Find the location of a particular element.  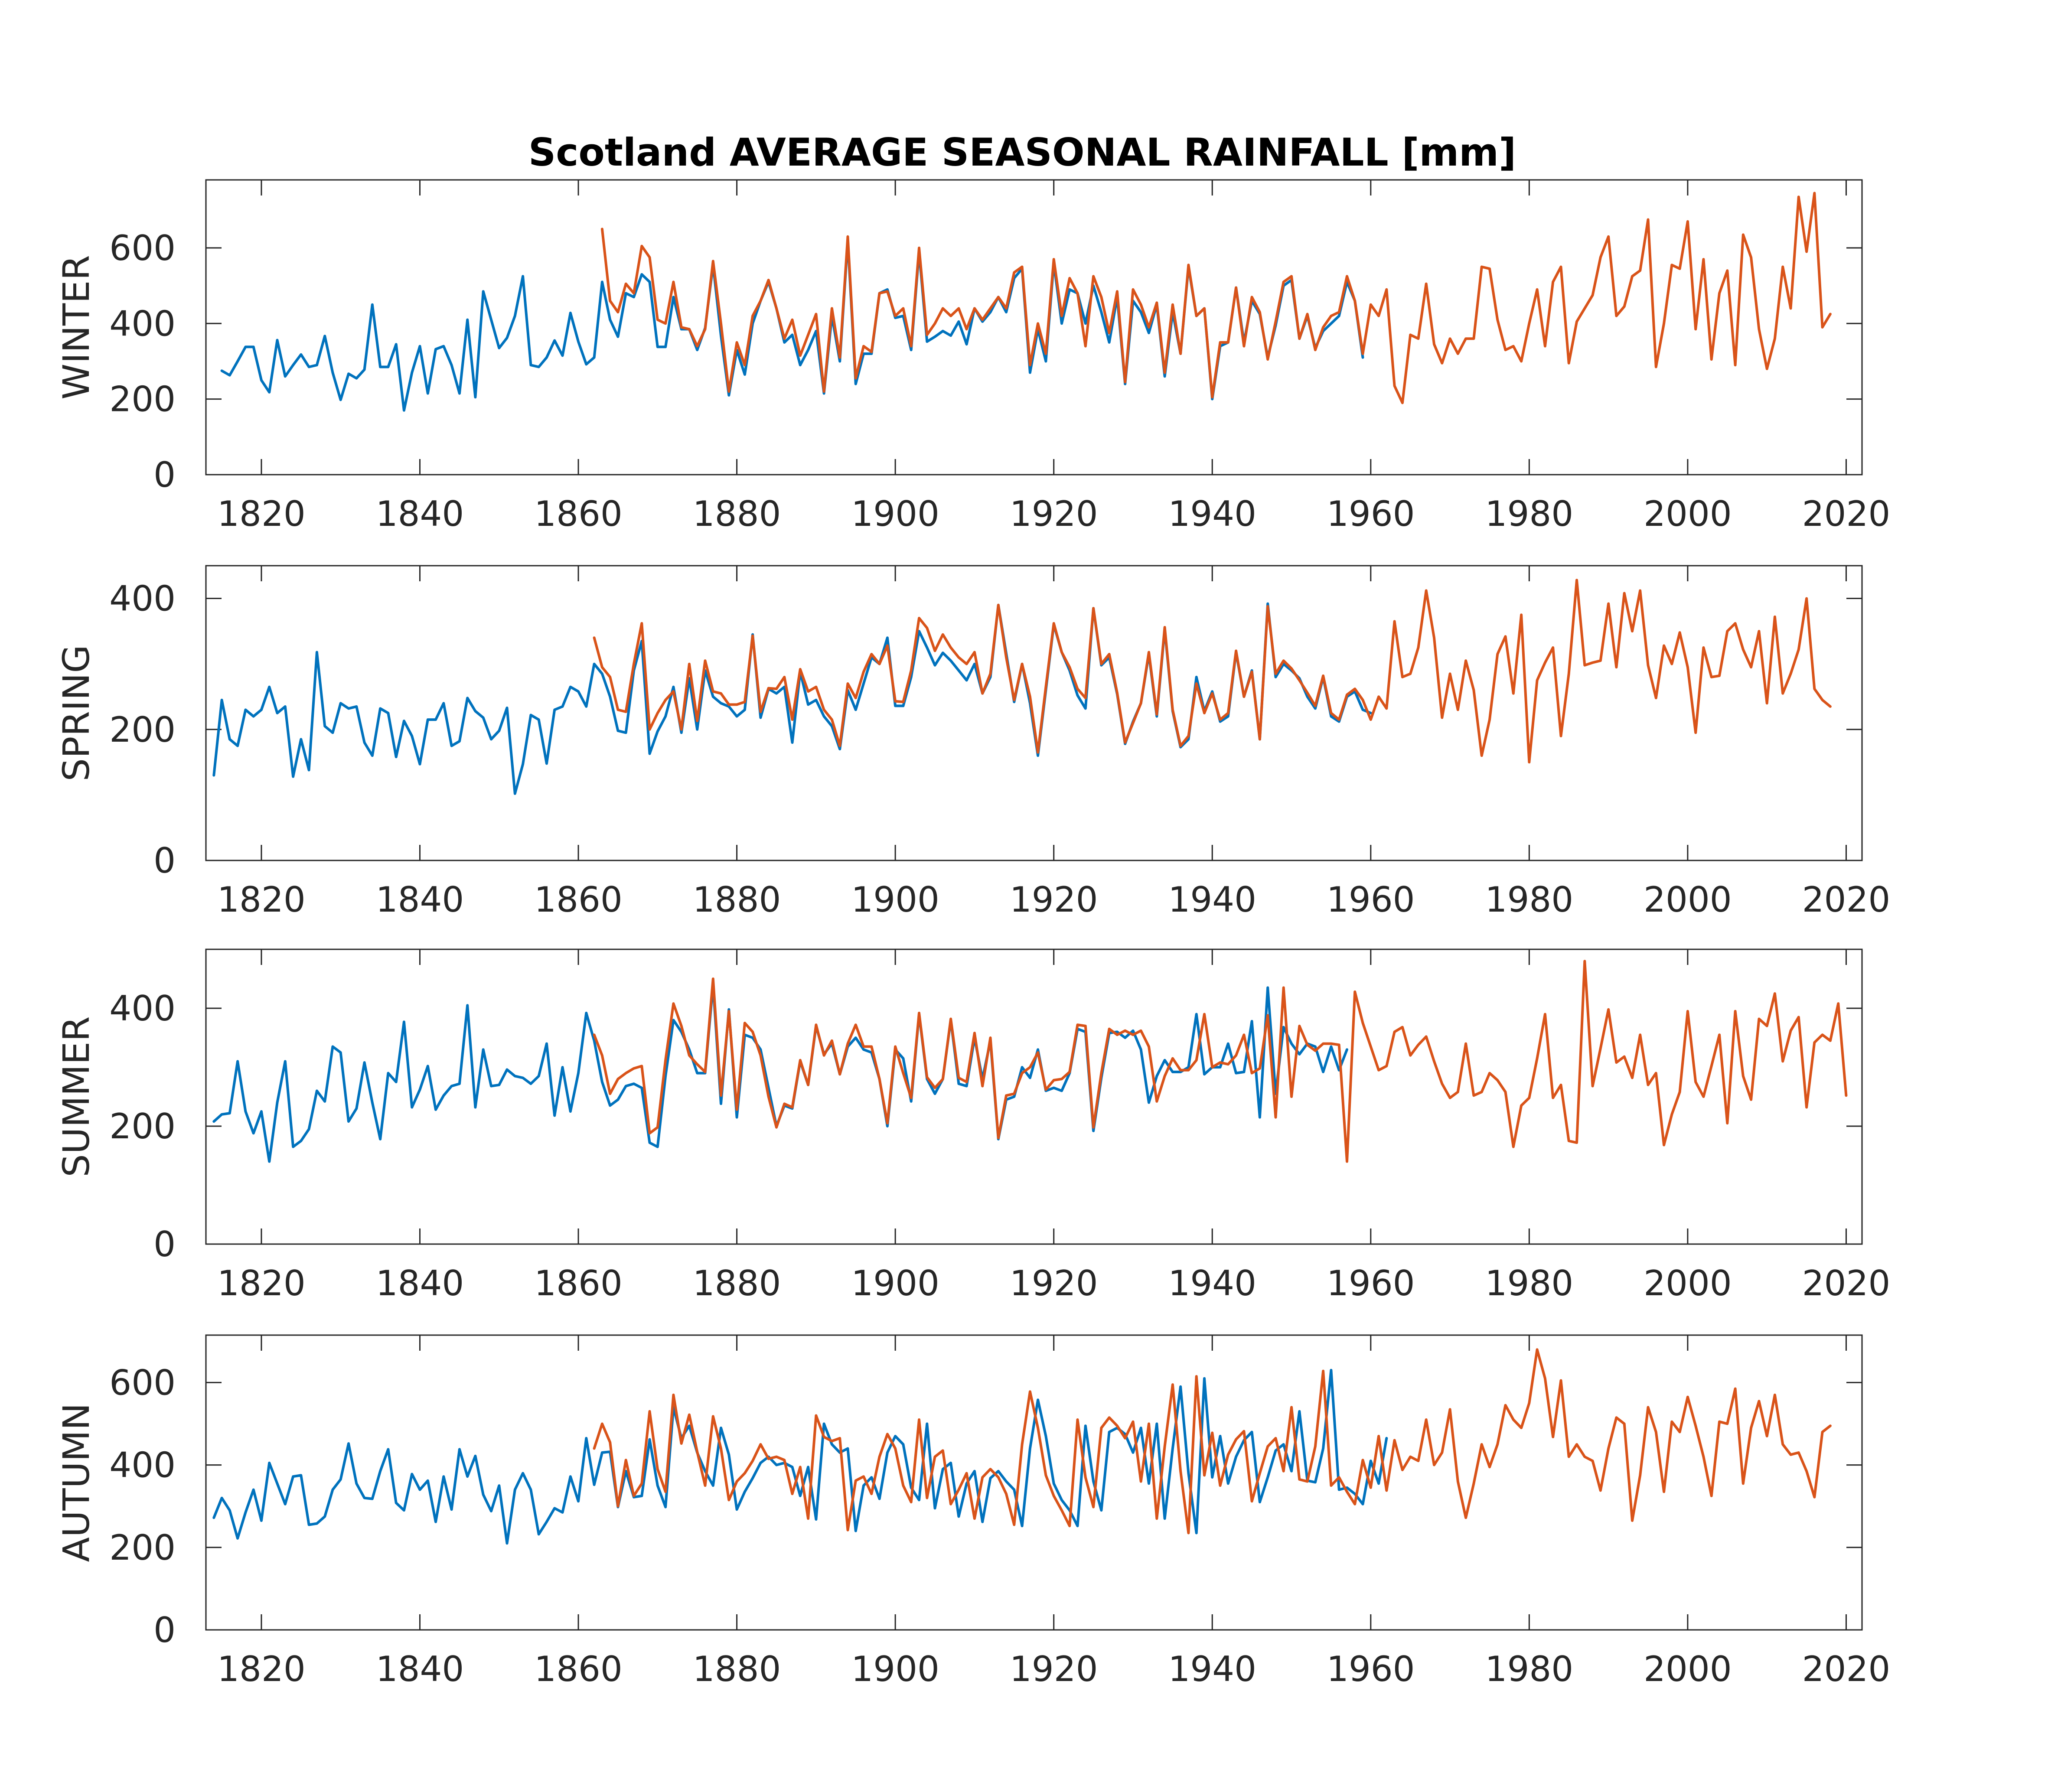

y-axis-label: WINTER is located at coordinates (76, 327).